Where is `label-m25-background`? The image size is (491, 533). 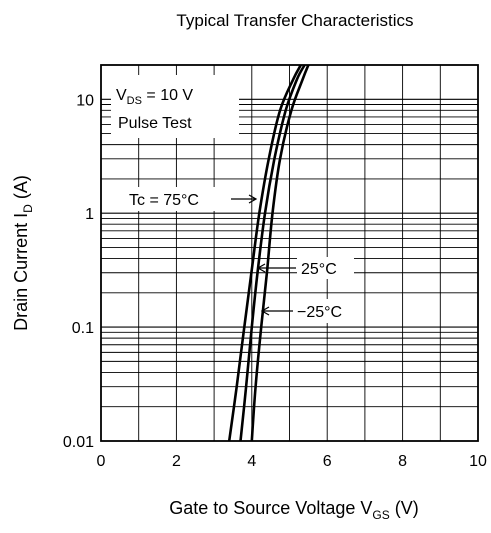 label-m25-background is located at coordinates (325, 311).